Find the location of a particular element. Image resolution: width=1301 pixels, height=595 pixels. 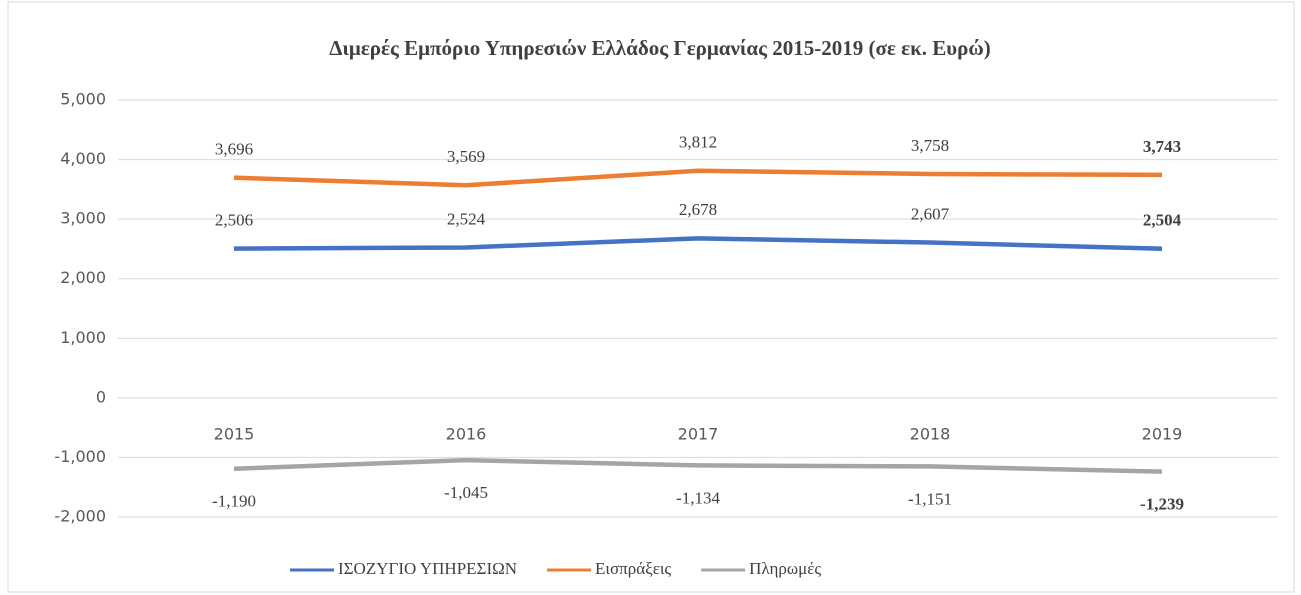

data-label: -1,190 is located at coordinates (234, 501).